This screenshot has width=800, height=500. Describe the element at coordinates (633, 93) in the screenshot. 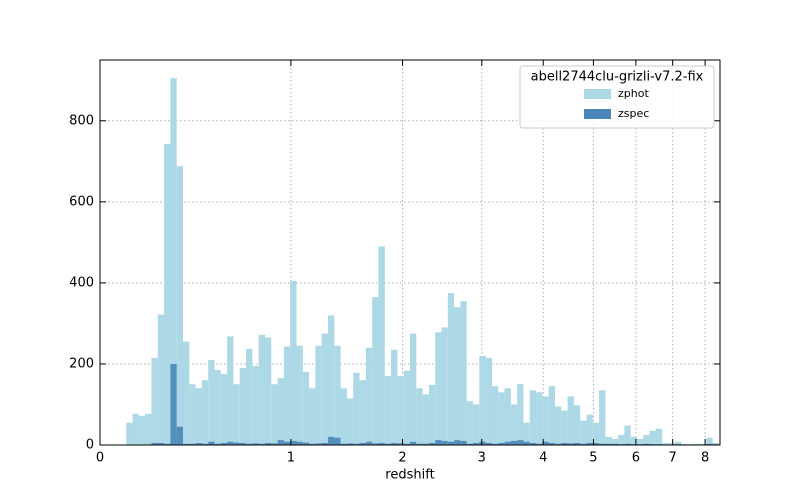

I see `legend-label: zphot` at that location.